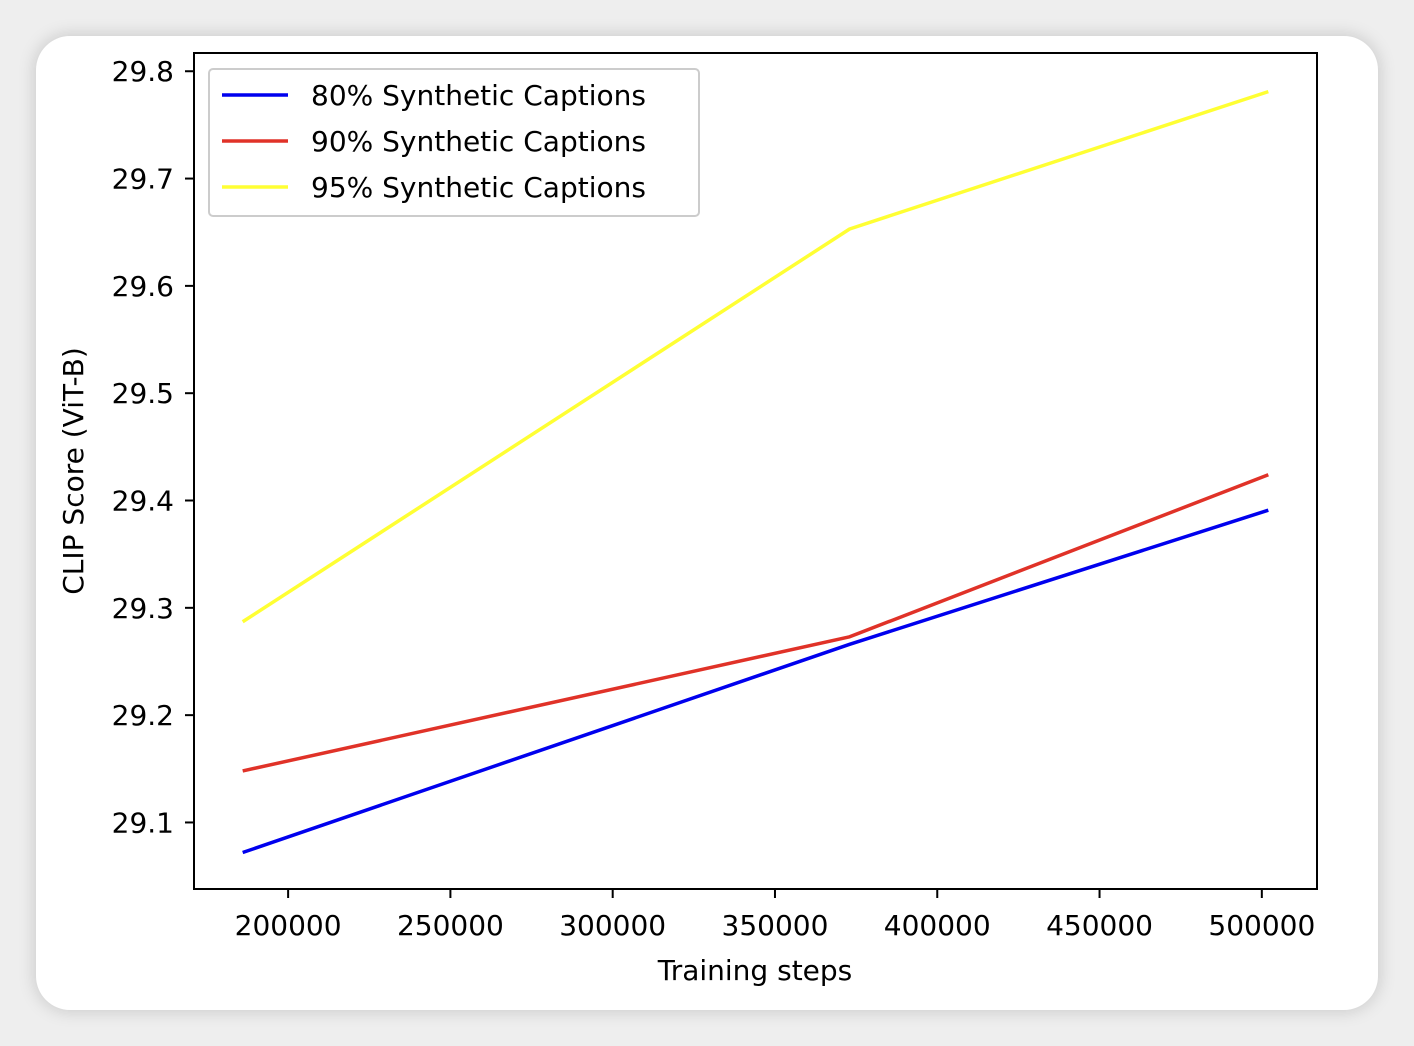  What do you see at coordinates (612, 925) in the screenshot?
I see `x-tick-label: 300000` at bounding box center [612, 925].